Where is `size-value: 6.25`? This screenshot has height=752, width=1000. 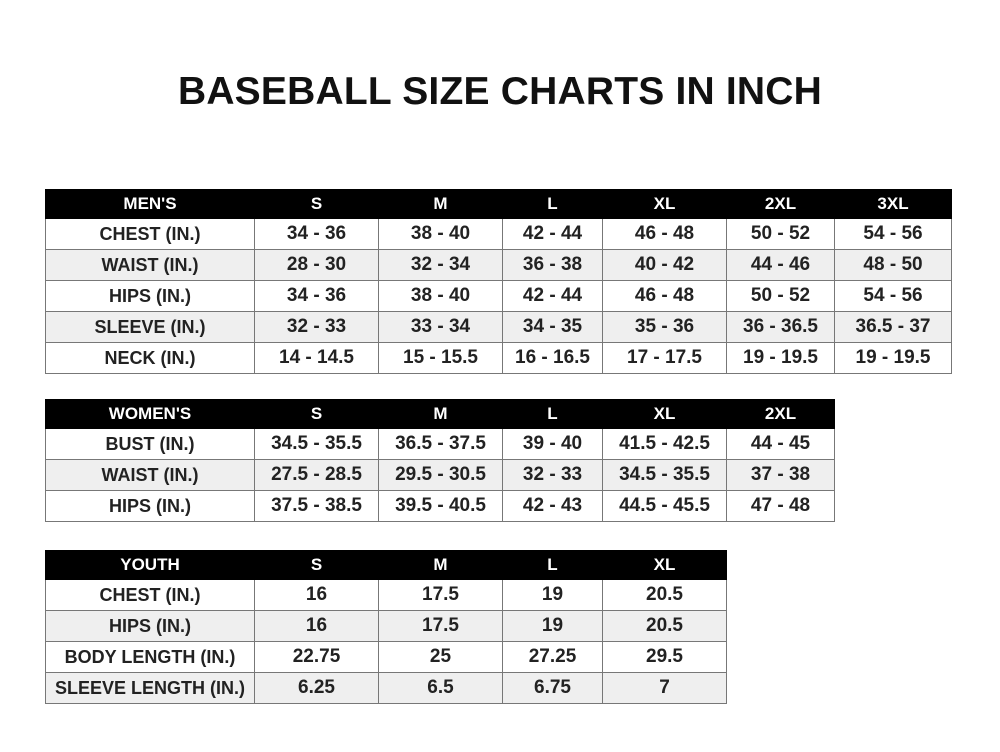
size-value: 6.25 is located at coordinates (316, 688).